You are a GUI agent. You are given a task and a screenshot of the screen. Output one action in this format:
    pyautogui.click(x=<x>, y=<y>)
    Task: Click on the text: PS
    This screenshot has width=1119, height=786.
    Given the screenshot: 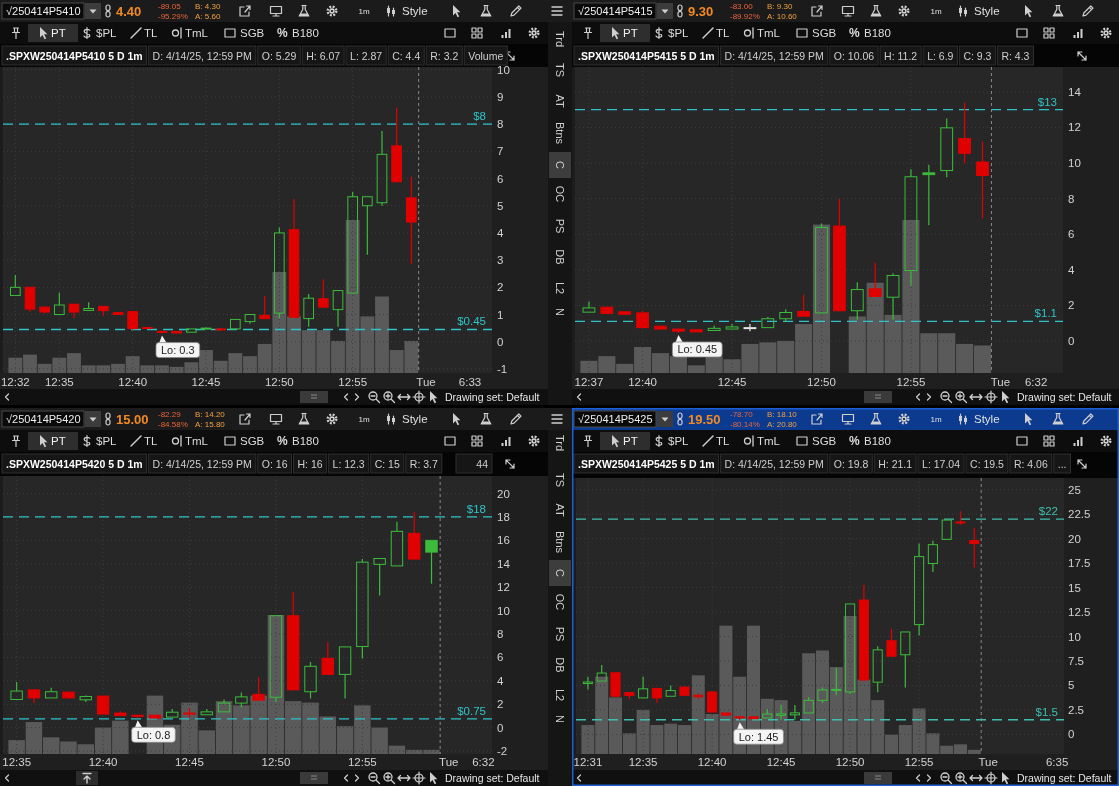 What is the action you would take?
    pyautogui.click(x=560, y=634)
    